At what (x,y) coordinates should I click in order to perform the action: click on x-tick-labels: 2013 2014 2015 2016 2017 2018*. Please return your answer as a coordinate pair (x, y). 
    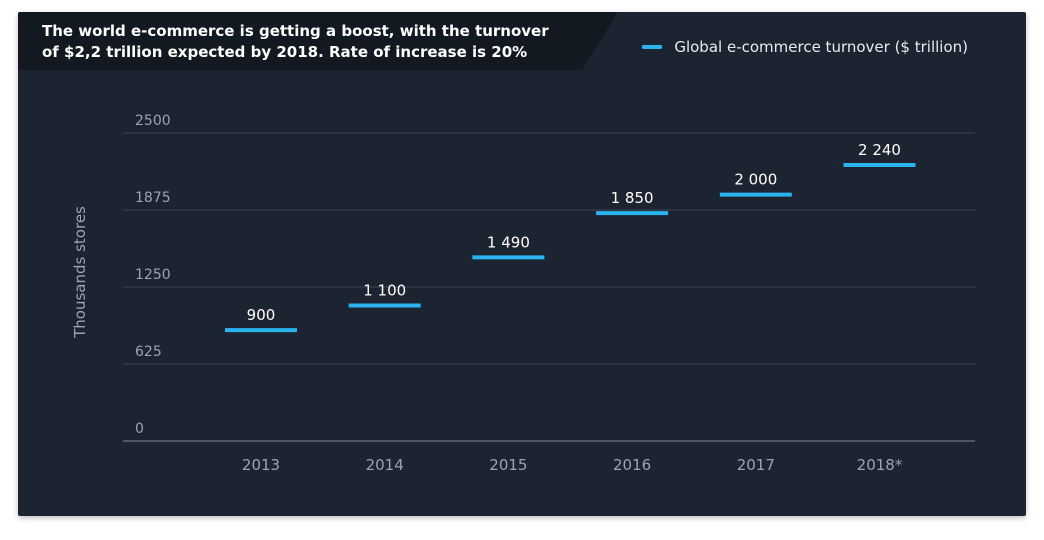
    Looking at the image, I should click on (572, 465).